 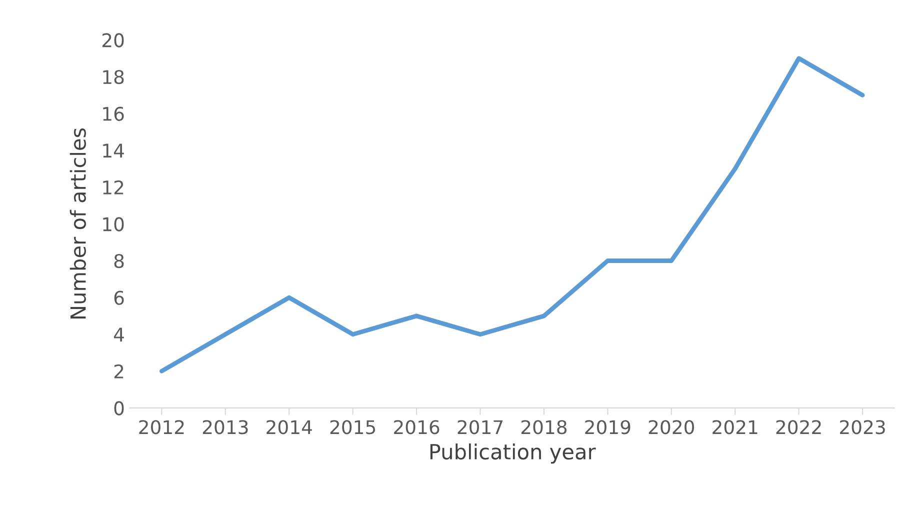 What do you see at coordinates (119, 408) in the screenshot?
I see `y-tick-label: 0` at bounding box center [119, 408].